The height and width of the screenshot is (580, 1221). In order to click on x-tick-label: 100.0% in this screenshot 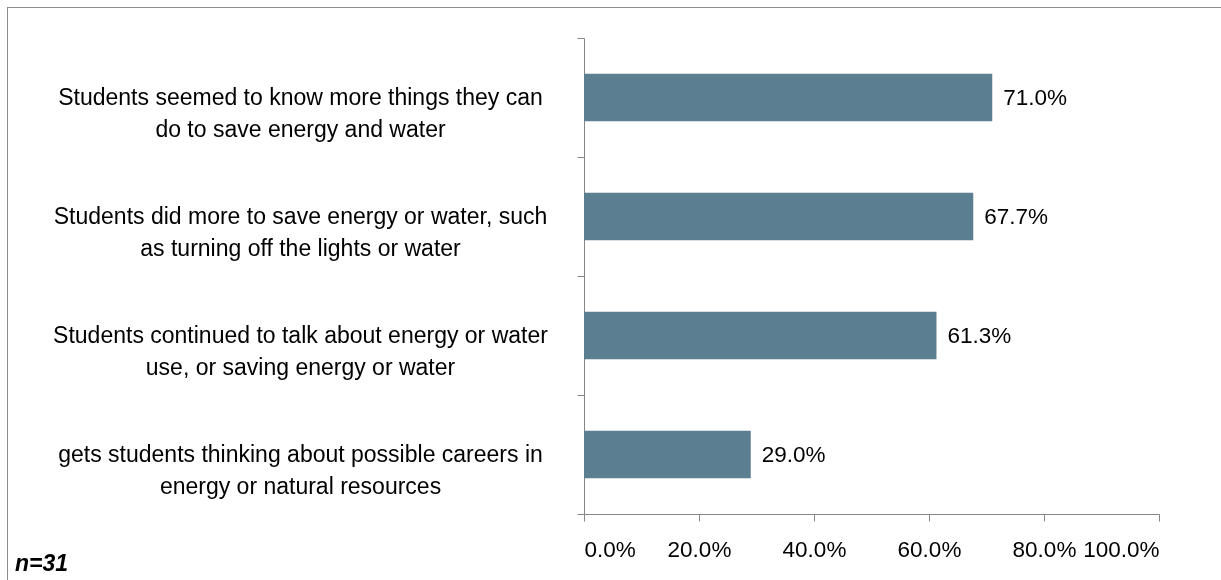, I will do `click(1121, 549)`.